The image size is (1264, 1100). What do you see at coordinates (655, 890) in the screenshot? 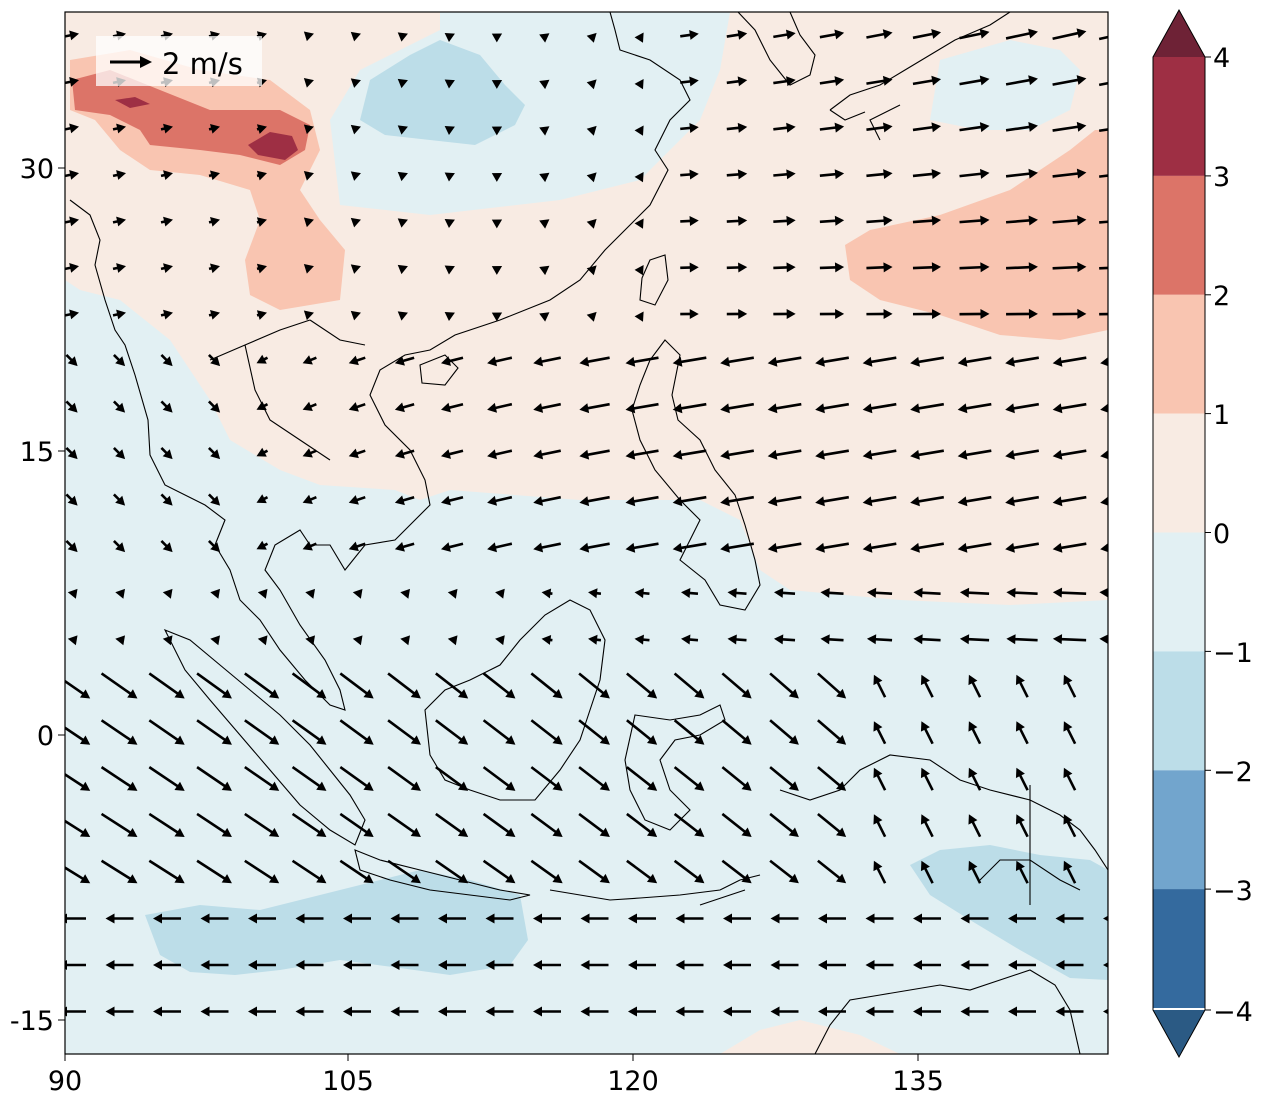
I see `coastline-lesser-sunda` at bounding box center [655, 890].